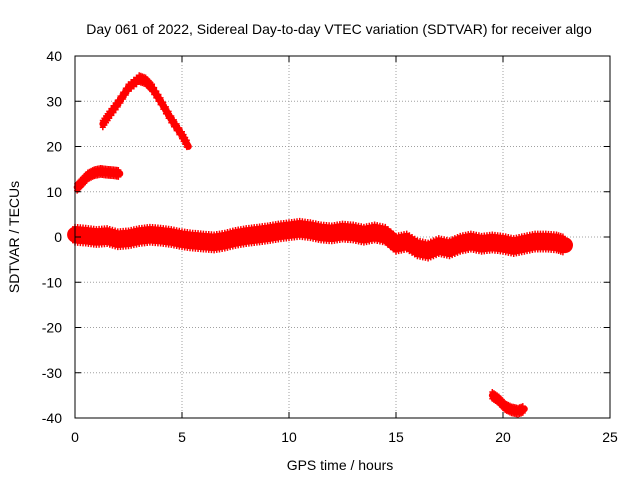  What do you see at coordinates (54, 56) in the screenshot?
I see `y-tick-label: 40` at bounding box center [54, 56].